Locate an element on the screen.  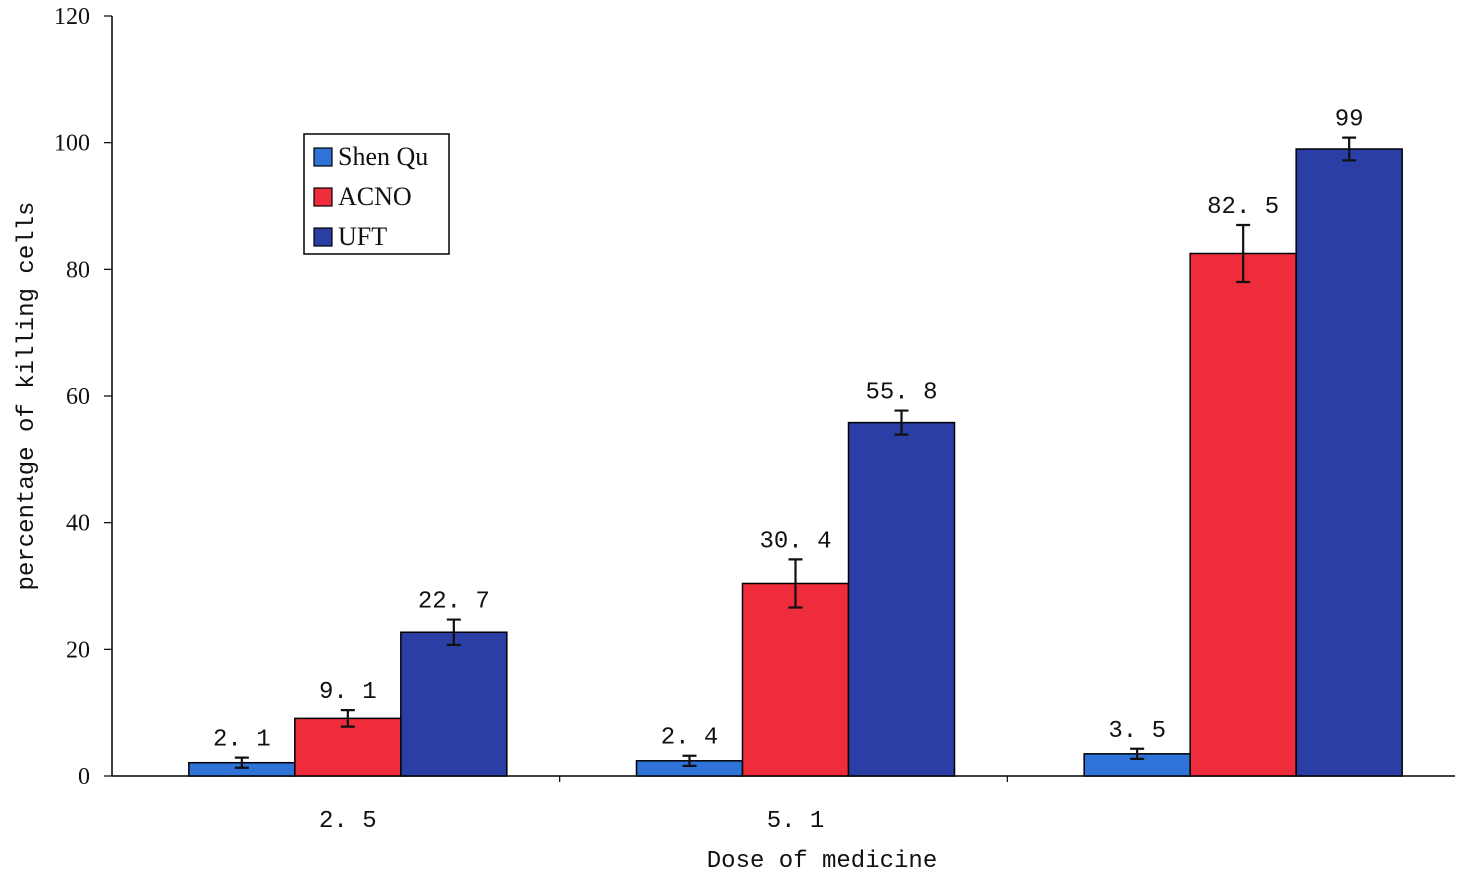
y-tick-label: 60 is located at coordinates (78, 397).